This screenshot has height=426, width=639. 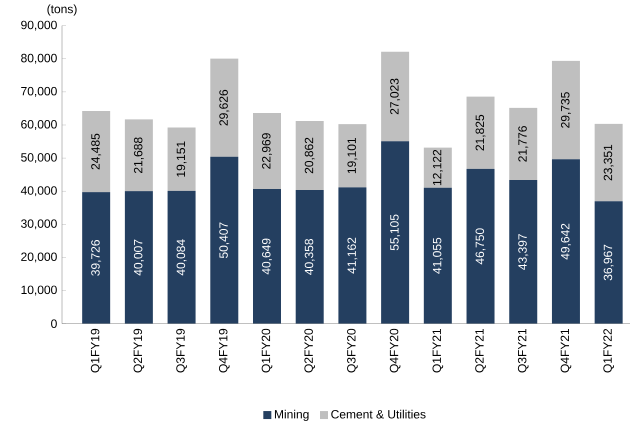 What do you see at coordinates (62, 10) in the screenshot?
I see `y-axis-title: (tons)` at bounding box center [62, 10].